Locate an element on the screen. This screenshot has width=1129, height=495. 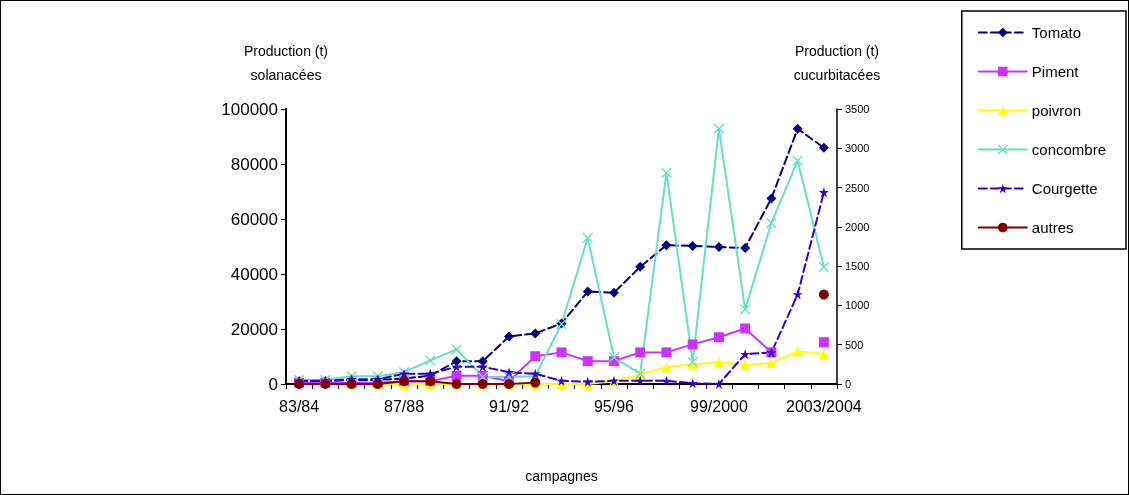
y2-tick-label: 3000 is located at coordinates (857, 148).